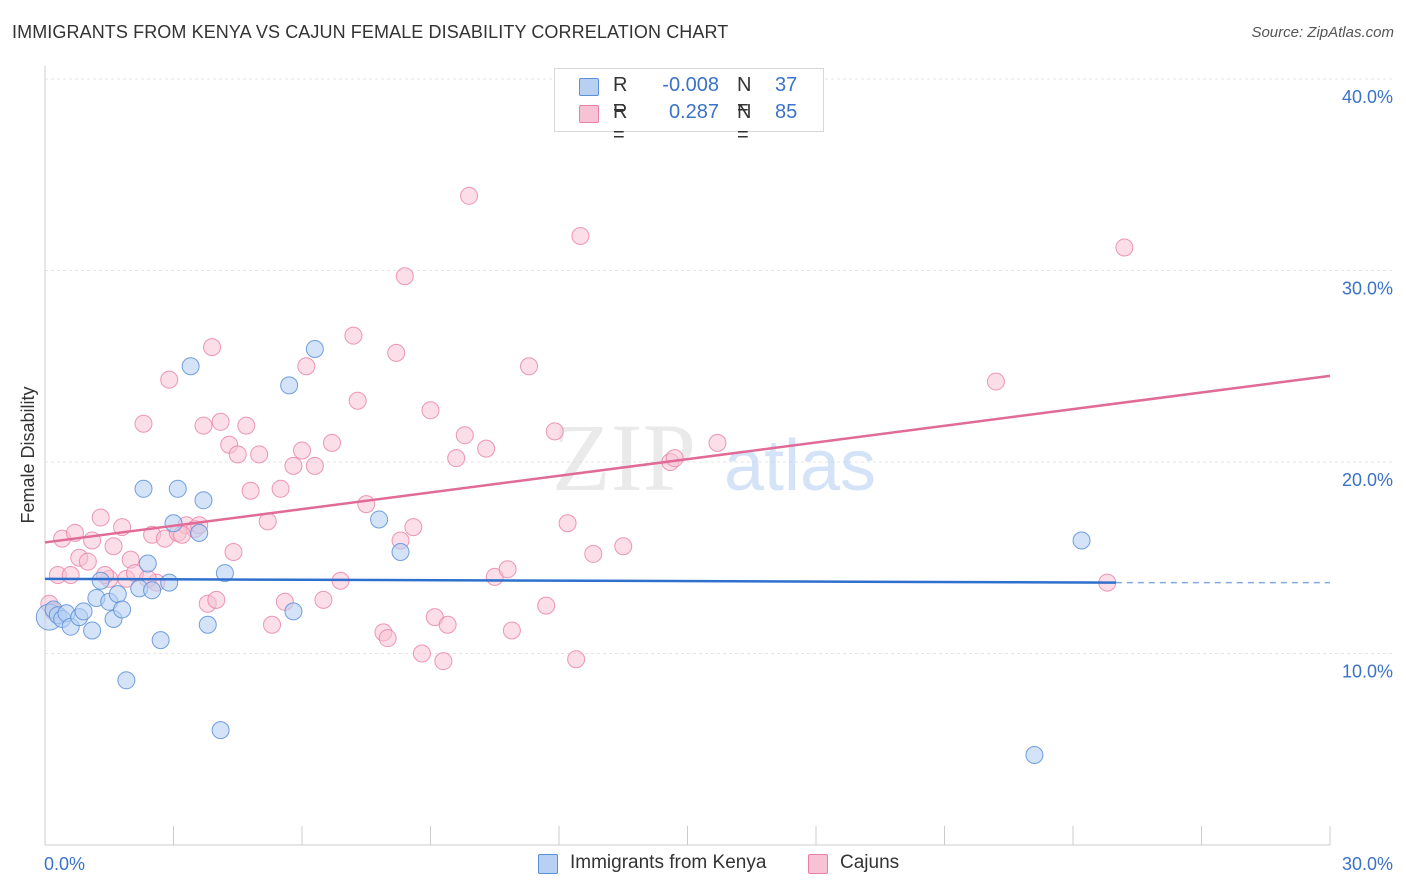 This screenshot has height=892, width=1406. What do you see at coordinates (1367, 97) in the screenshot?
I see `y-tick-label: 40.0%` at bounding box center [1367, 97].